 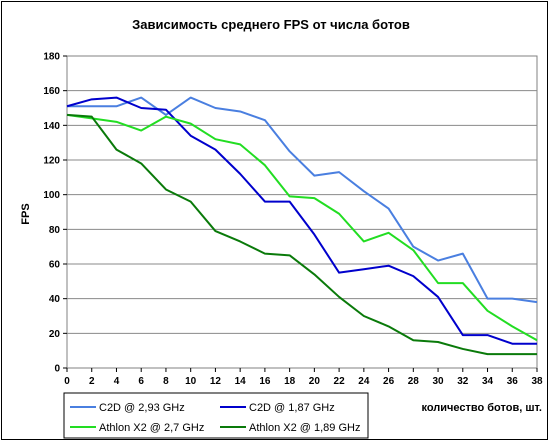 I want to click on x-tick-label: 12, so click(x=216, y=381).